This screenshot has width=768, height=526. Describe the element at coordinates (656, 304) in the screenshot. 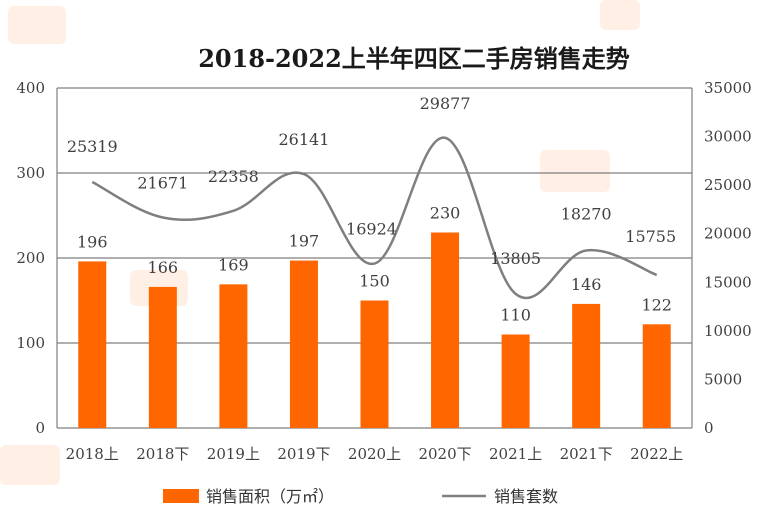

I see `bar-data-label: 122` at that location.